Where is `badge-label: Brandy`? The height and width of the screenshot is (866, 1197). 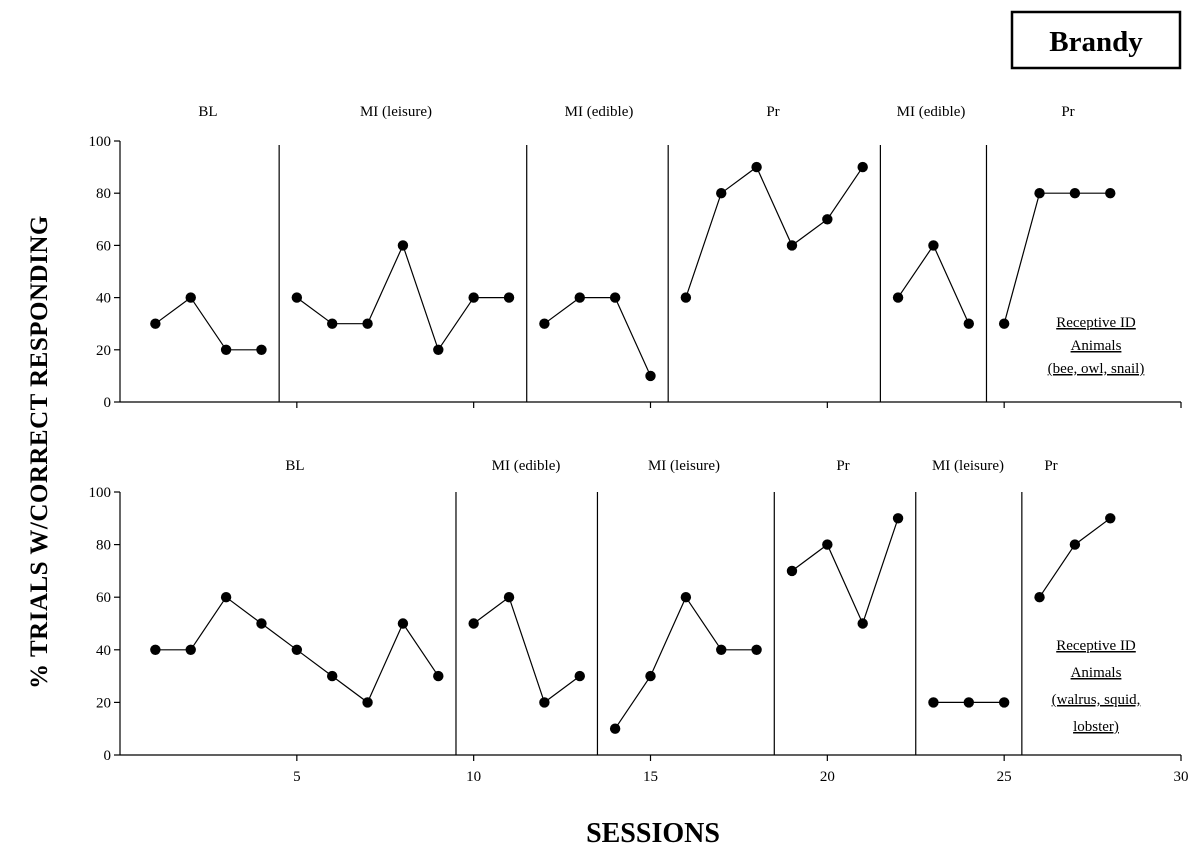
badge-label: Brandy is located at coordinates (1096, 42).